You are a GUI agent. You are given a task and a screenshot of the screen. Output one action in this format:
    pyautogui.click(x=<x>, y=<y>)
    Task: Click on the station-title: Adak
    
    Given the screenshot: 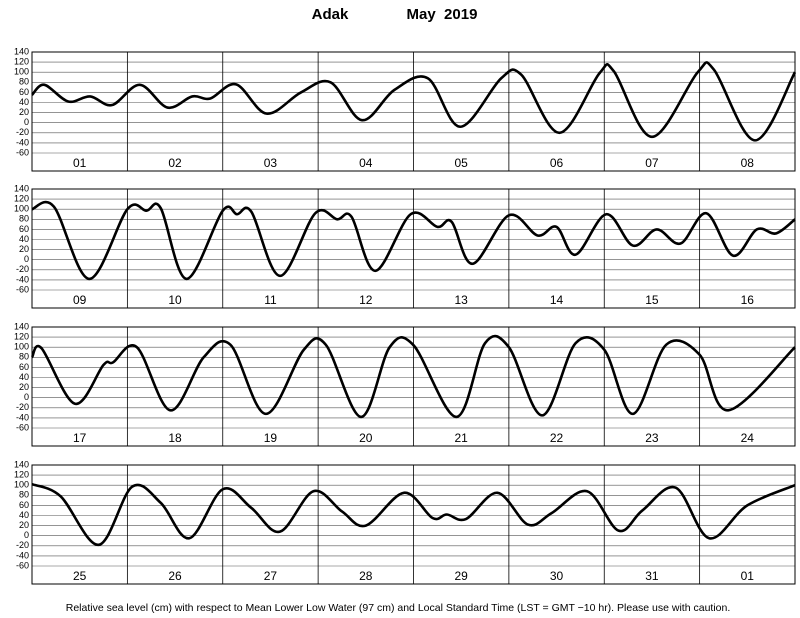 What is the action you would take?
    pyautogui.click(x=330, y=14)
    